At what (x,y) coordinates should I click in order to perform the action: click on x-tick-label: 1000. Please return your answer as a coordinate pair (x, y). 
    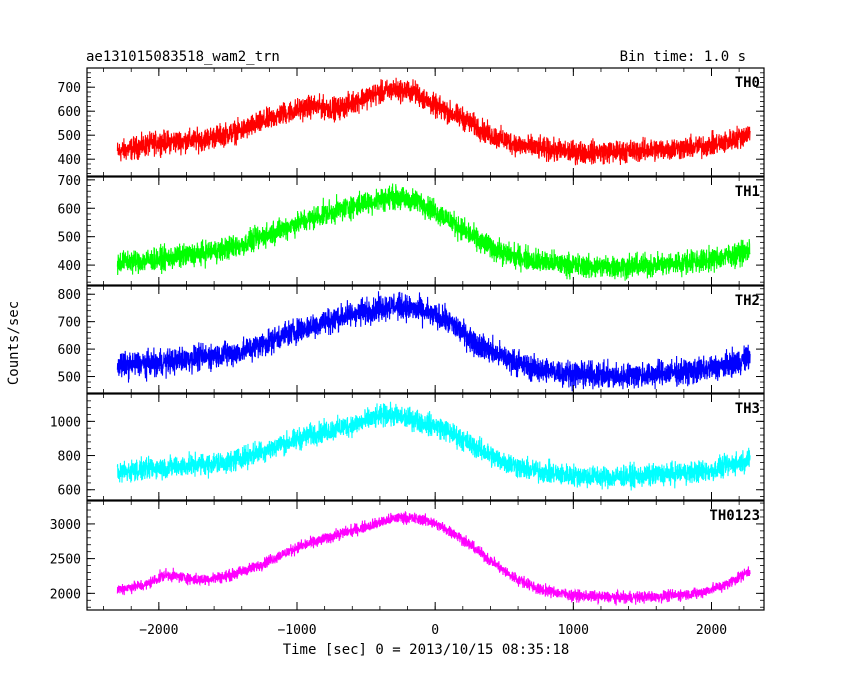
    Looking at the image, I should click on (573, 630).